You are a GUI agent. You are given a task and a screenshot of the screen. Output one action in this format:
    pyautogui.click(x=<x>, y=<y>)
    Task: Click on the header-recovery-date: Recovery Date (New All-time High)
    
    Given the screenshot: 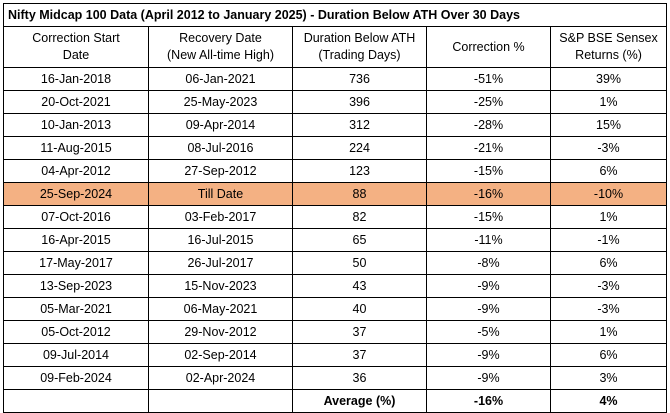 What is the action you would take?
    pyautogui.click(x=220, y=47)
    